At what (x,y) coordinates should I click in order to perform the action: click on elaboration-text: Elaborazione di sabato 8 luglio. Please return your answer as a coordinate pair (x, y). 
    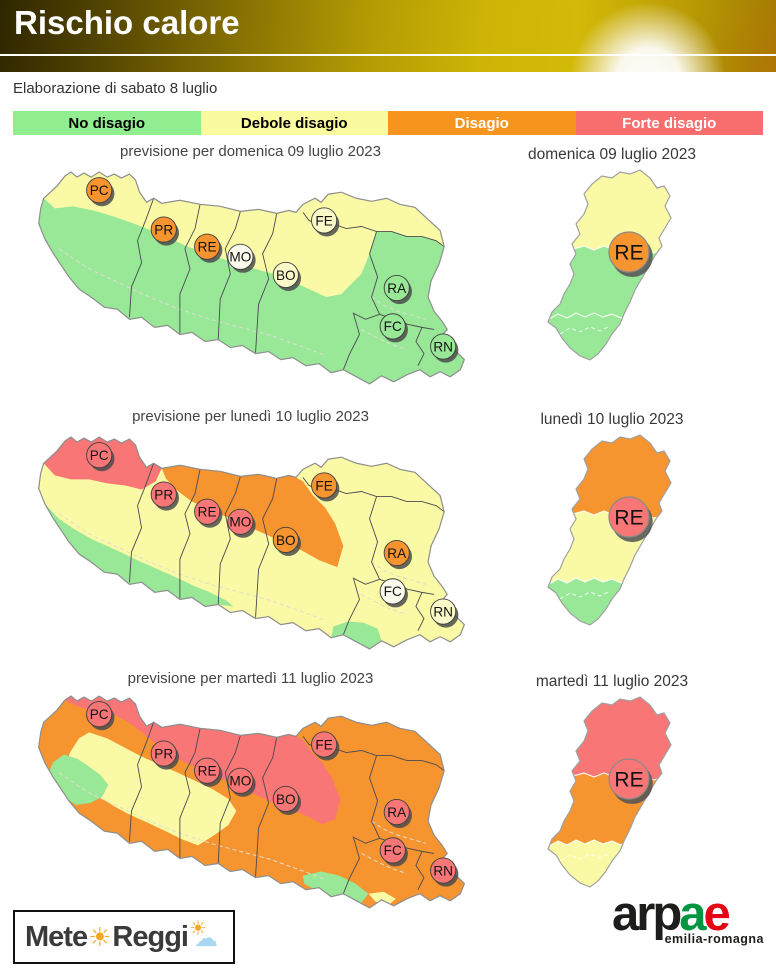
    Looking at the image, I should click on (115, 88).